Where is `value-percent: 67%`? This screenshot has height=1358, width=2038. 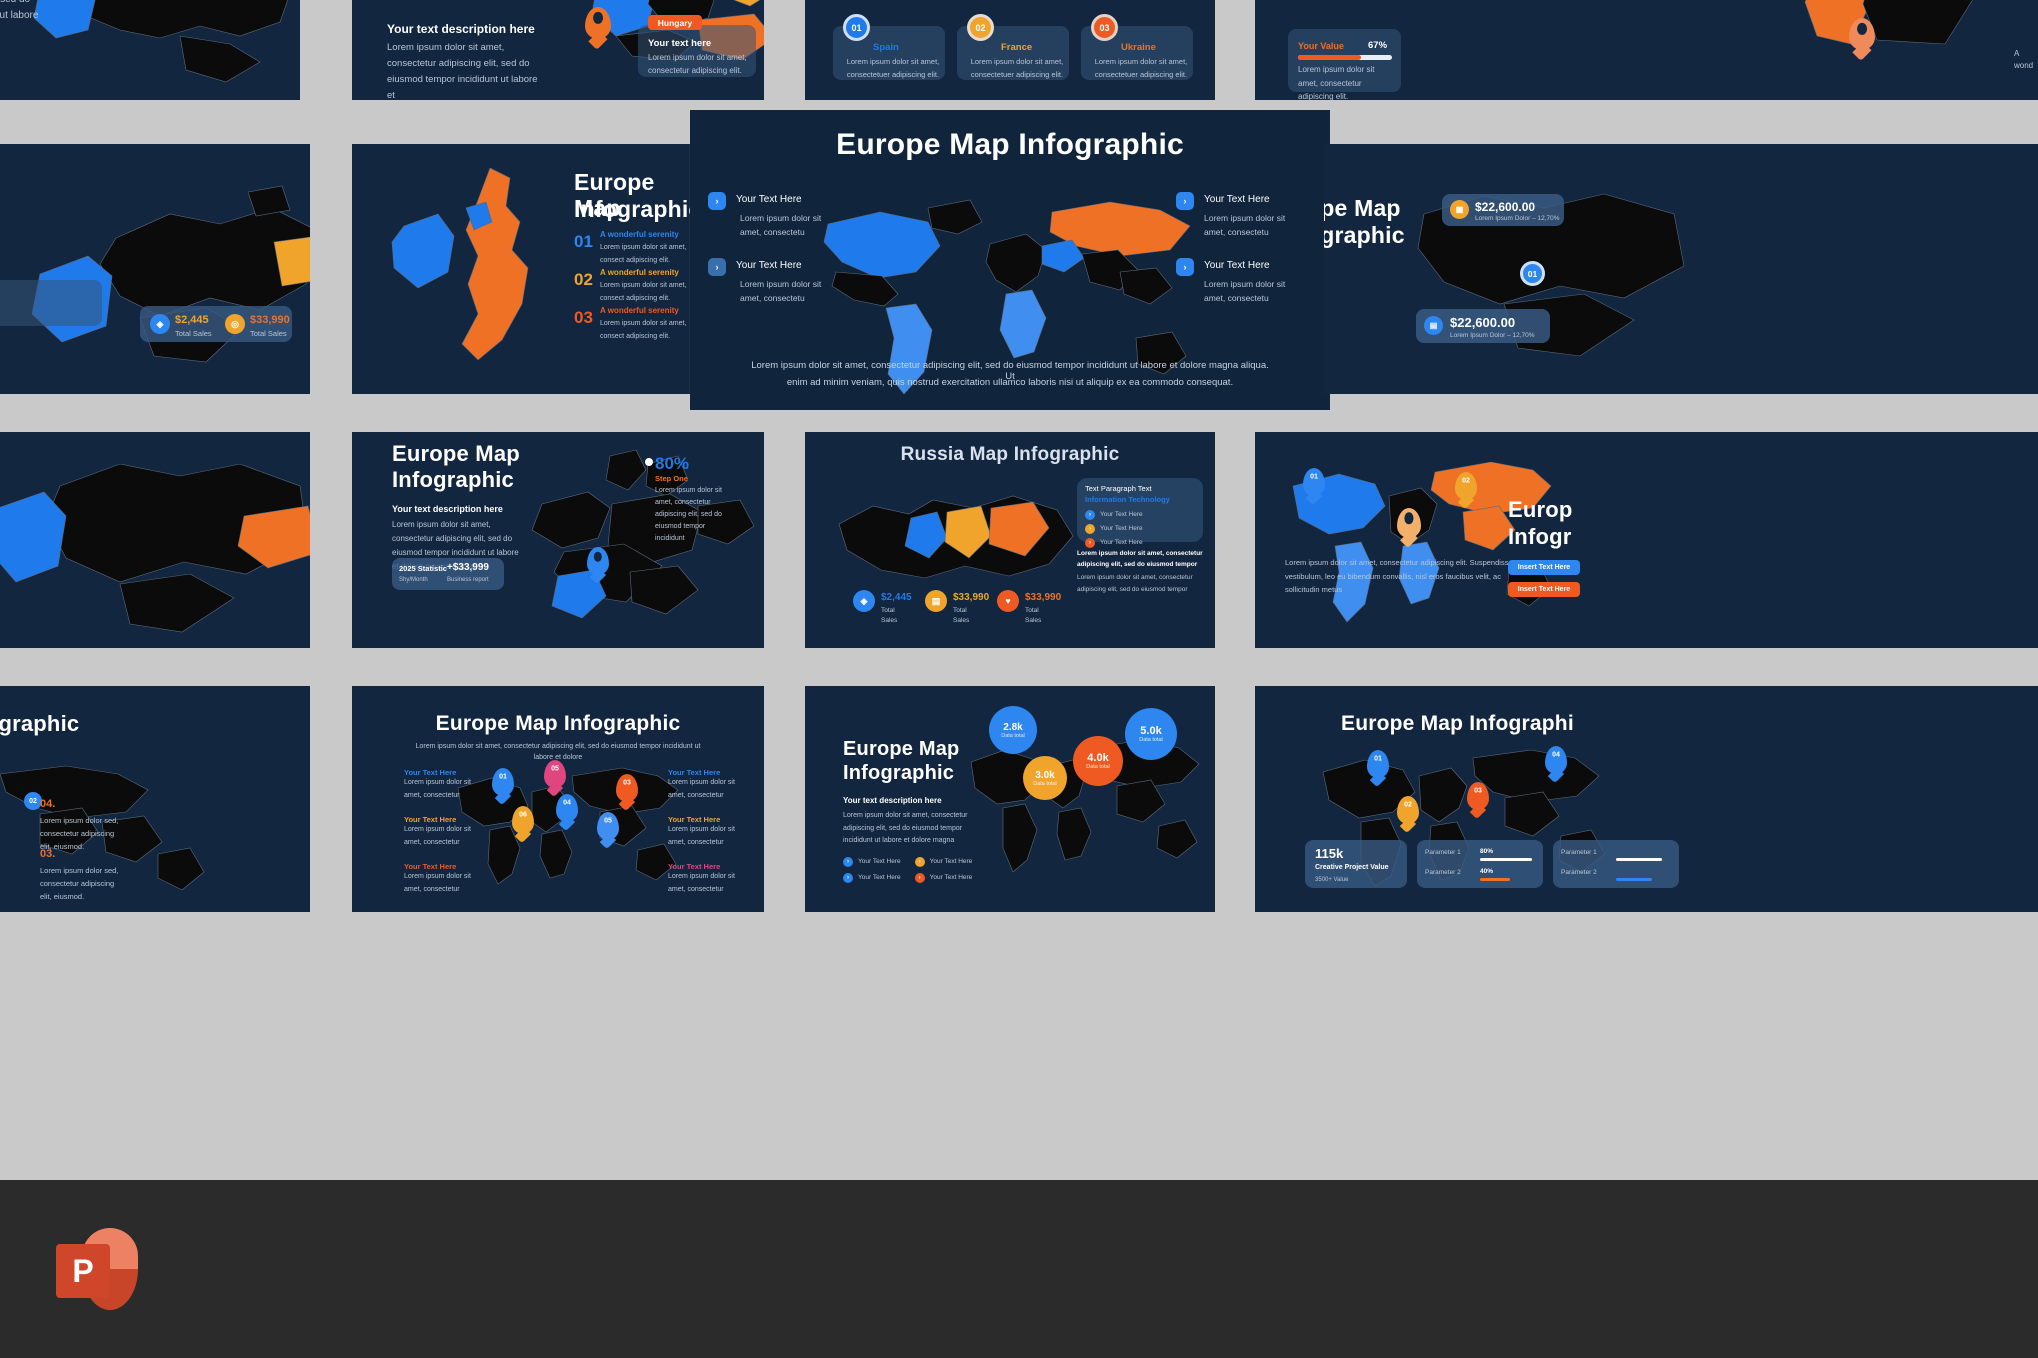 value-percent: 67% is located at coordinates (1378, 45).